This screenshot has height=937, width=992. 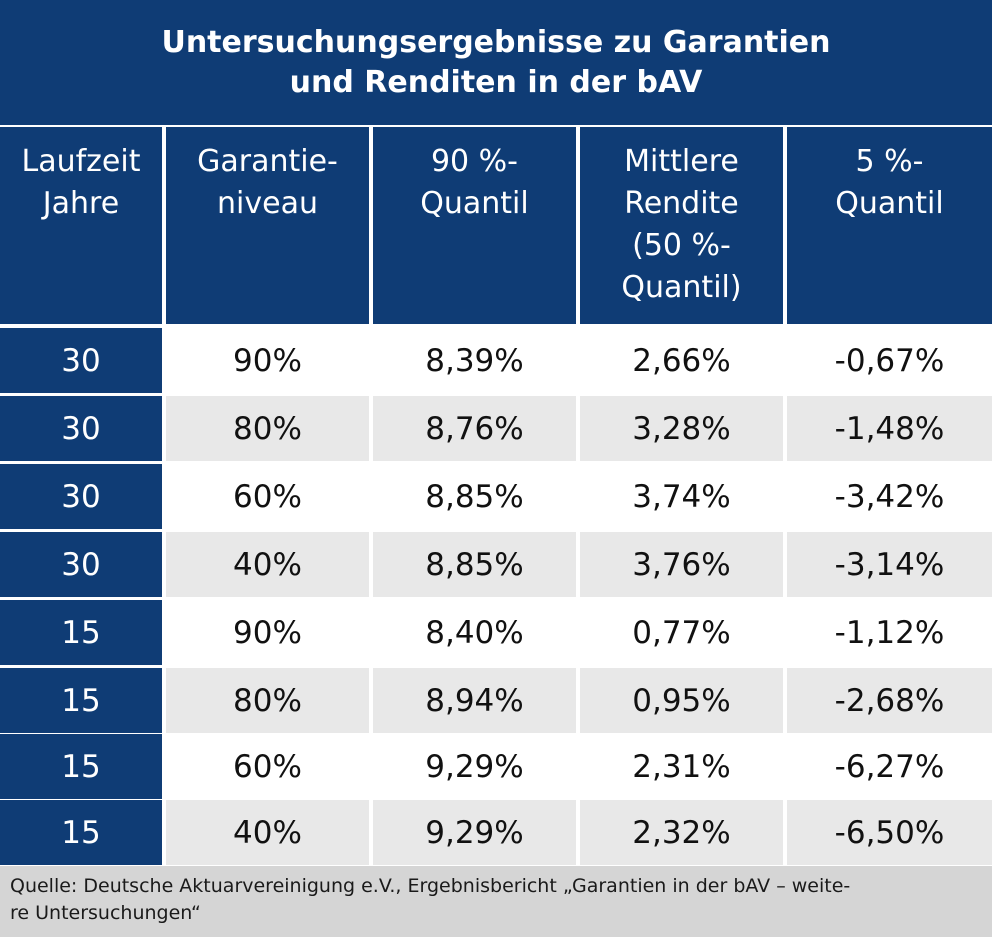 What do you see at coordinates (681, 203) in the screenshot?
I see `header-mittlere-rendite-line-2: Rendite` at bounding box center [681, 203].